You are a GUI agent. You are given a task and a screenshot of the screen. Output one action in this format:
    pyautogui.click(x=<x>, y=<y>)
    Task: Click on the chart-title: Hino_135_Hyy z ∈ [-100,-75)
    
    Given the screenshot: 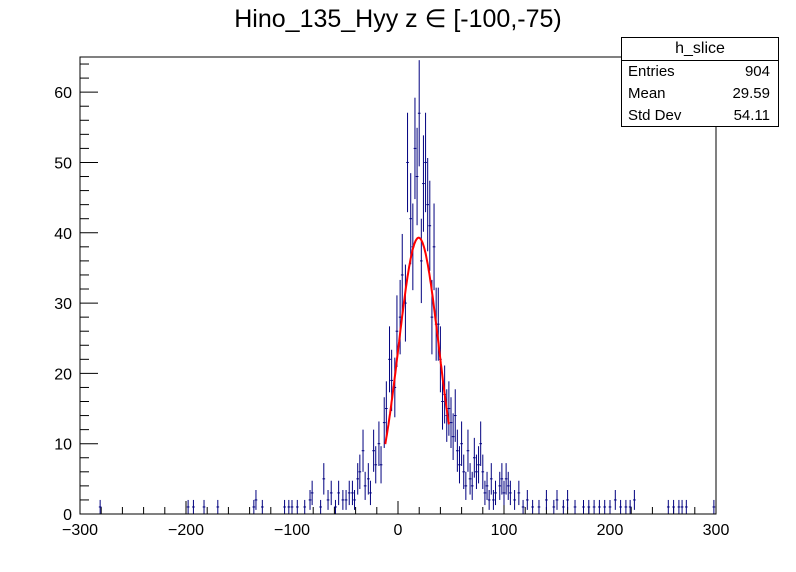 What is the action you would take?
    pyautogui.click(x=398, y=19)
    